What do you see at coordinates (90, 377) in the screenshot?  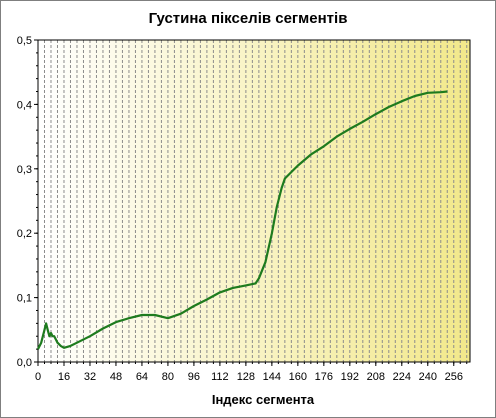 I see `x-tick-label: 32` at bounding box center [90, 377].